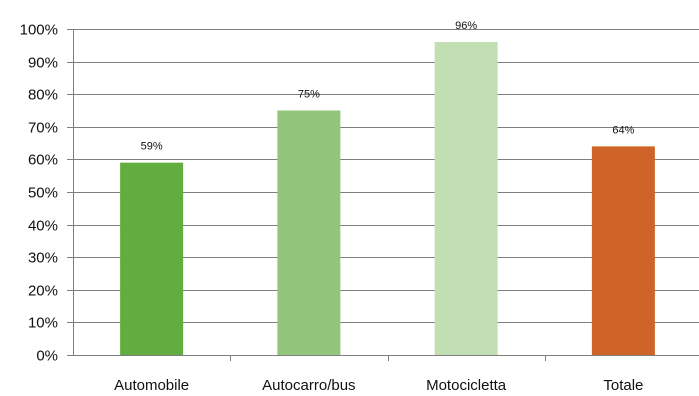 This screenshot has height=396, width=699. What do you see at coordinates (43, 128) in the screenshot?
I see `y-tick-label: 70%` at bounding box center [43, 128].